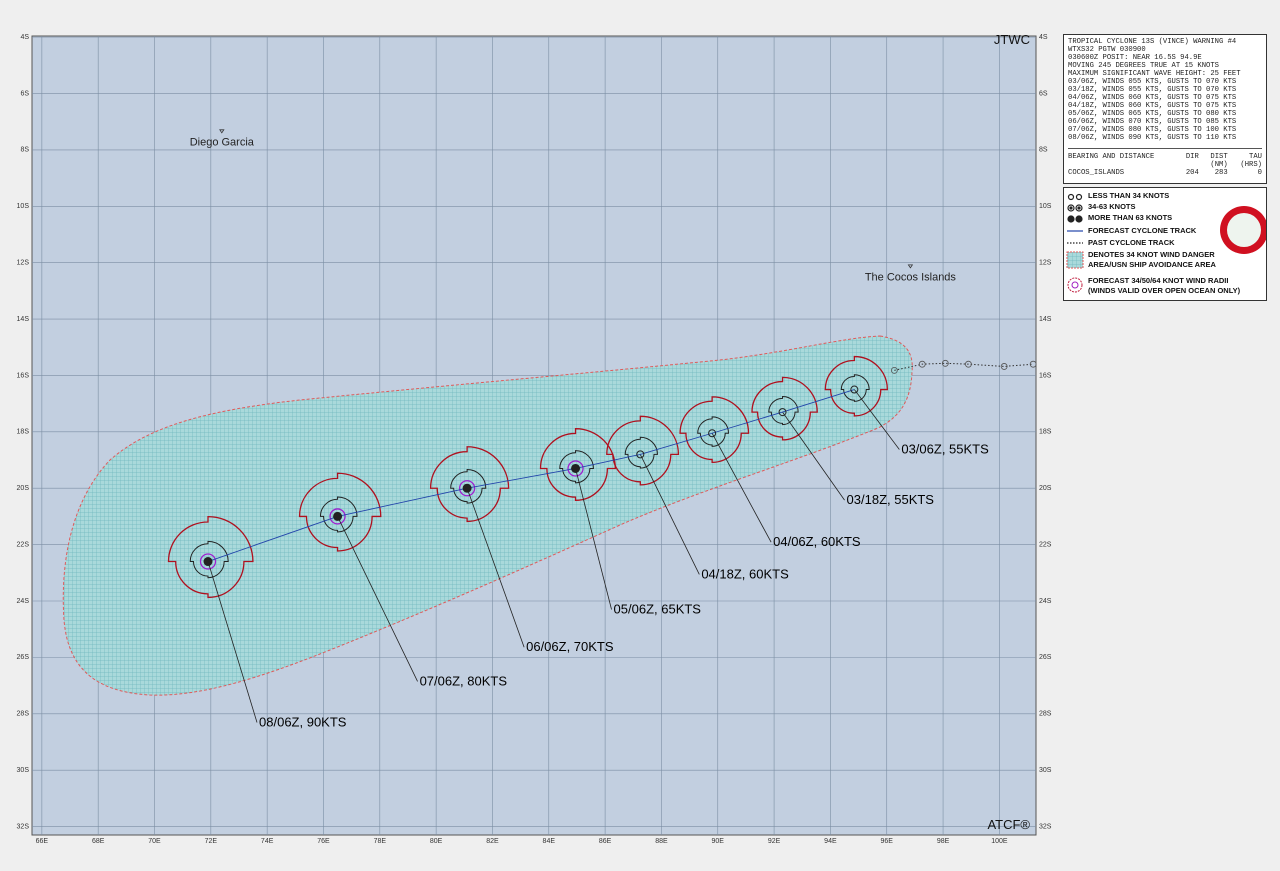  I want to click on forecast-label: 05/06Z, 65KTS, so click(658, 608).